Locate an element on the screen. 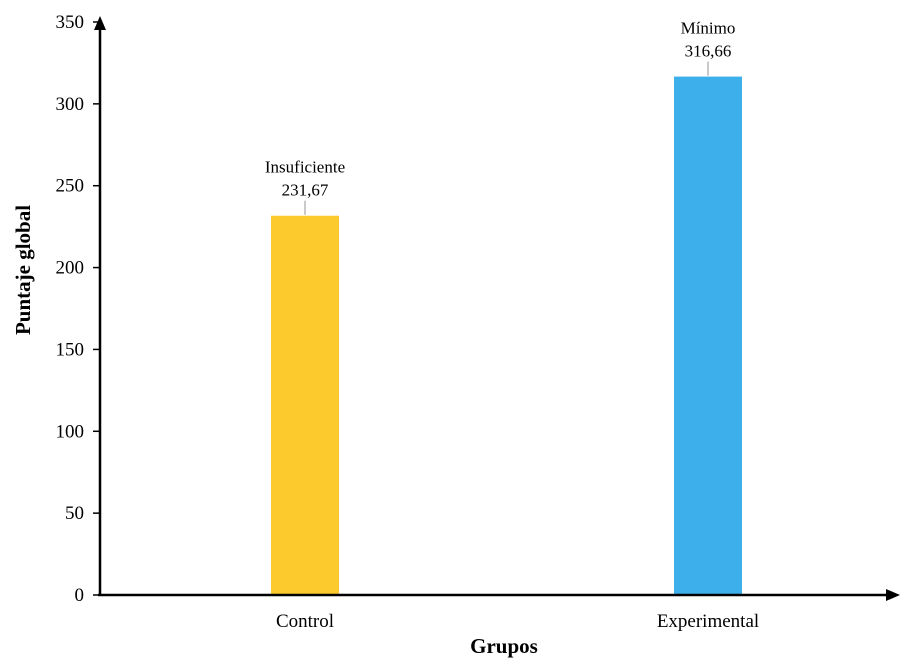  y-tick-label: 50 is located at coordinates (74, 513).